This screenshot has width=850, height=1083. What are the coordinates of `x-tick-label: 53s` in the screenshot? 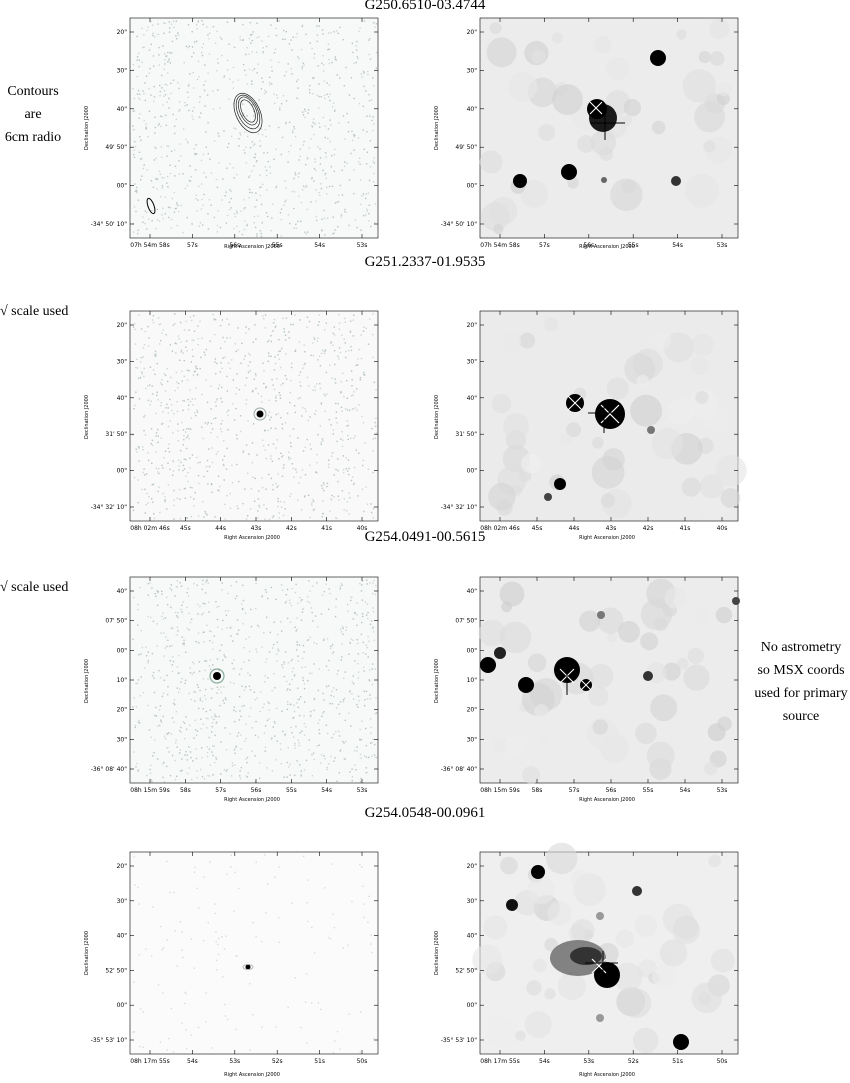 It's located at (234, 1061).